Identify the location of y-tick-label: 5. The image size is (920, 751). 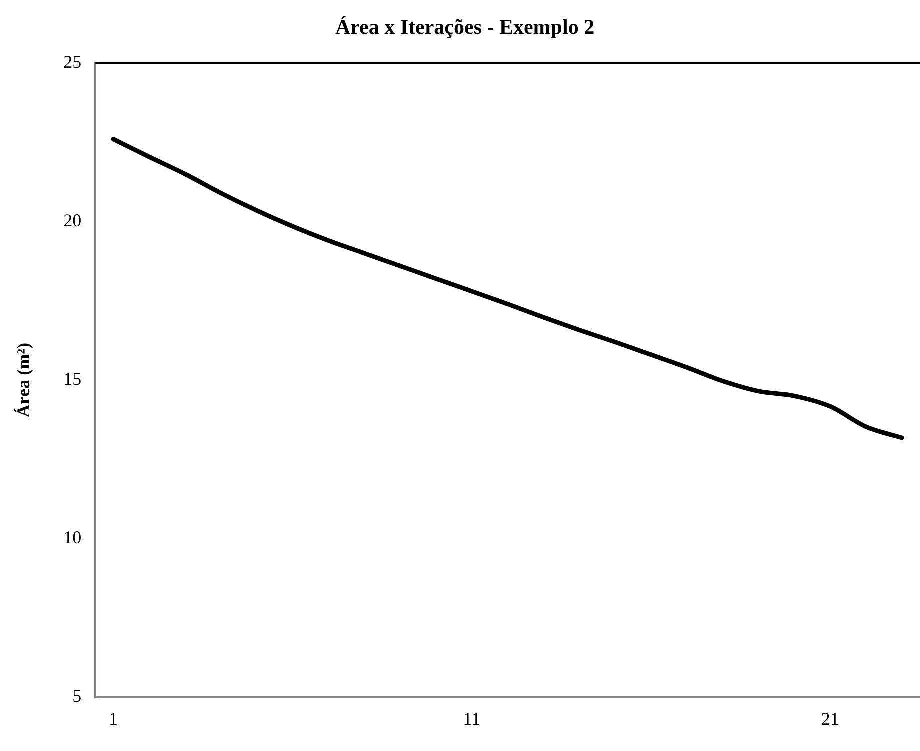
(77, 696).